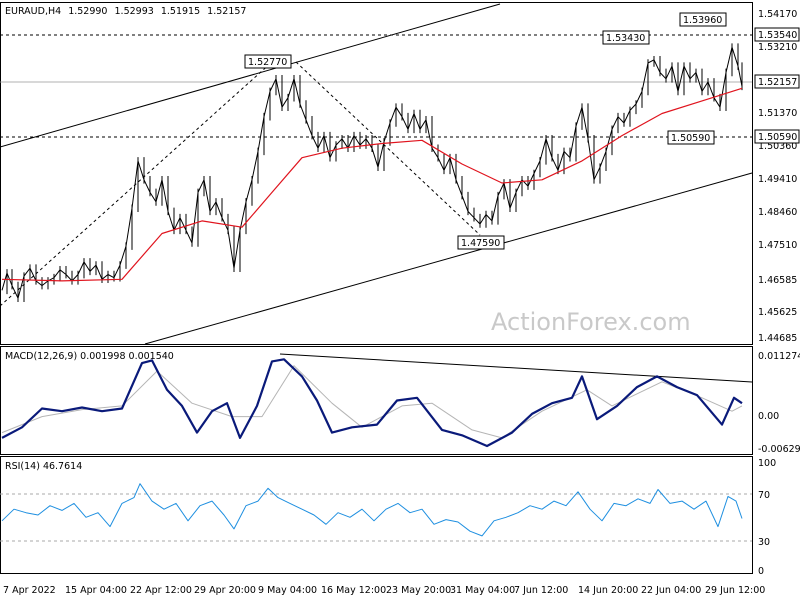 This screenshot has width=800, height=600. I want to click on y-tick: -0.006295, so click(779, 449).